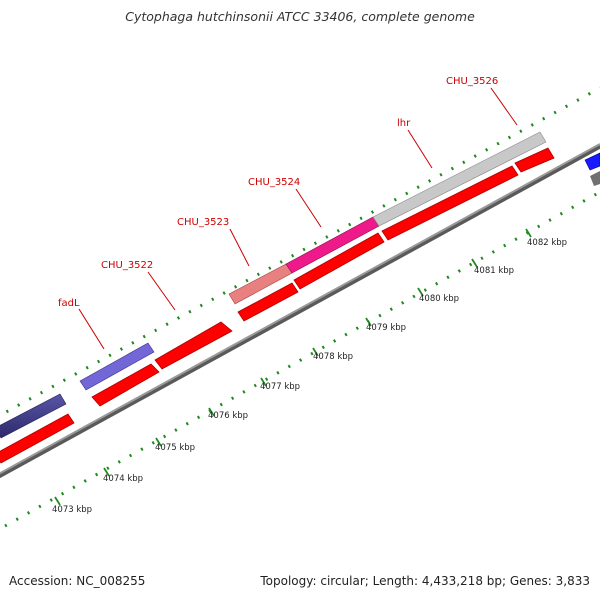 The width and height of the screenshot is (600, 600). What do you see at coordinates (592, 161) in the screenshot?
I see `gene-block-blue-edge` at bounding box center [592, 161].